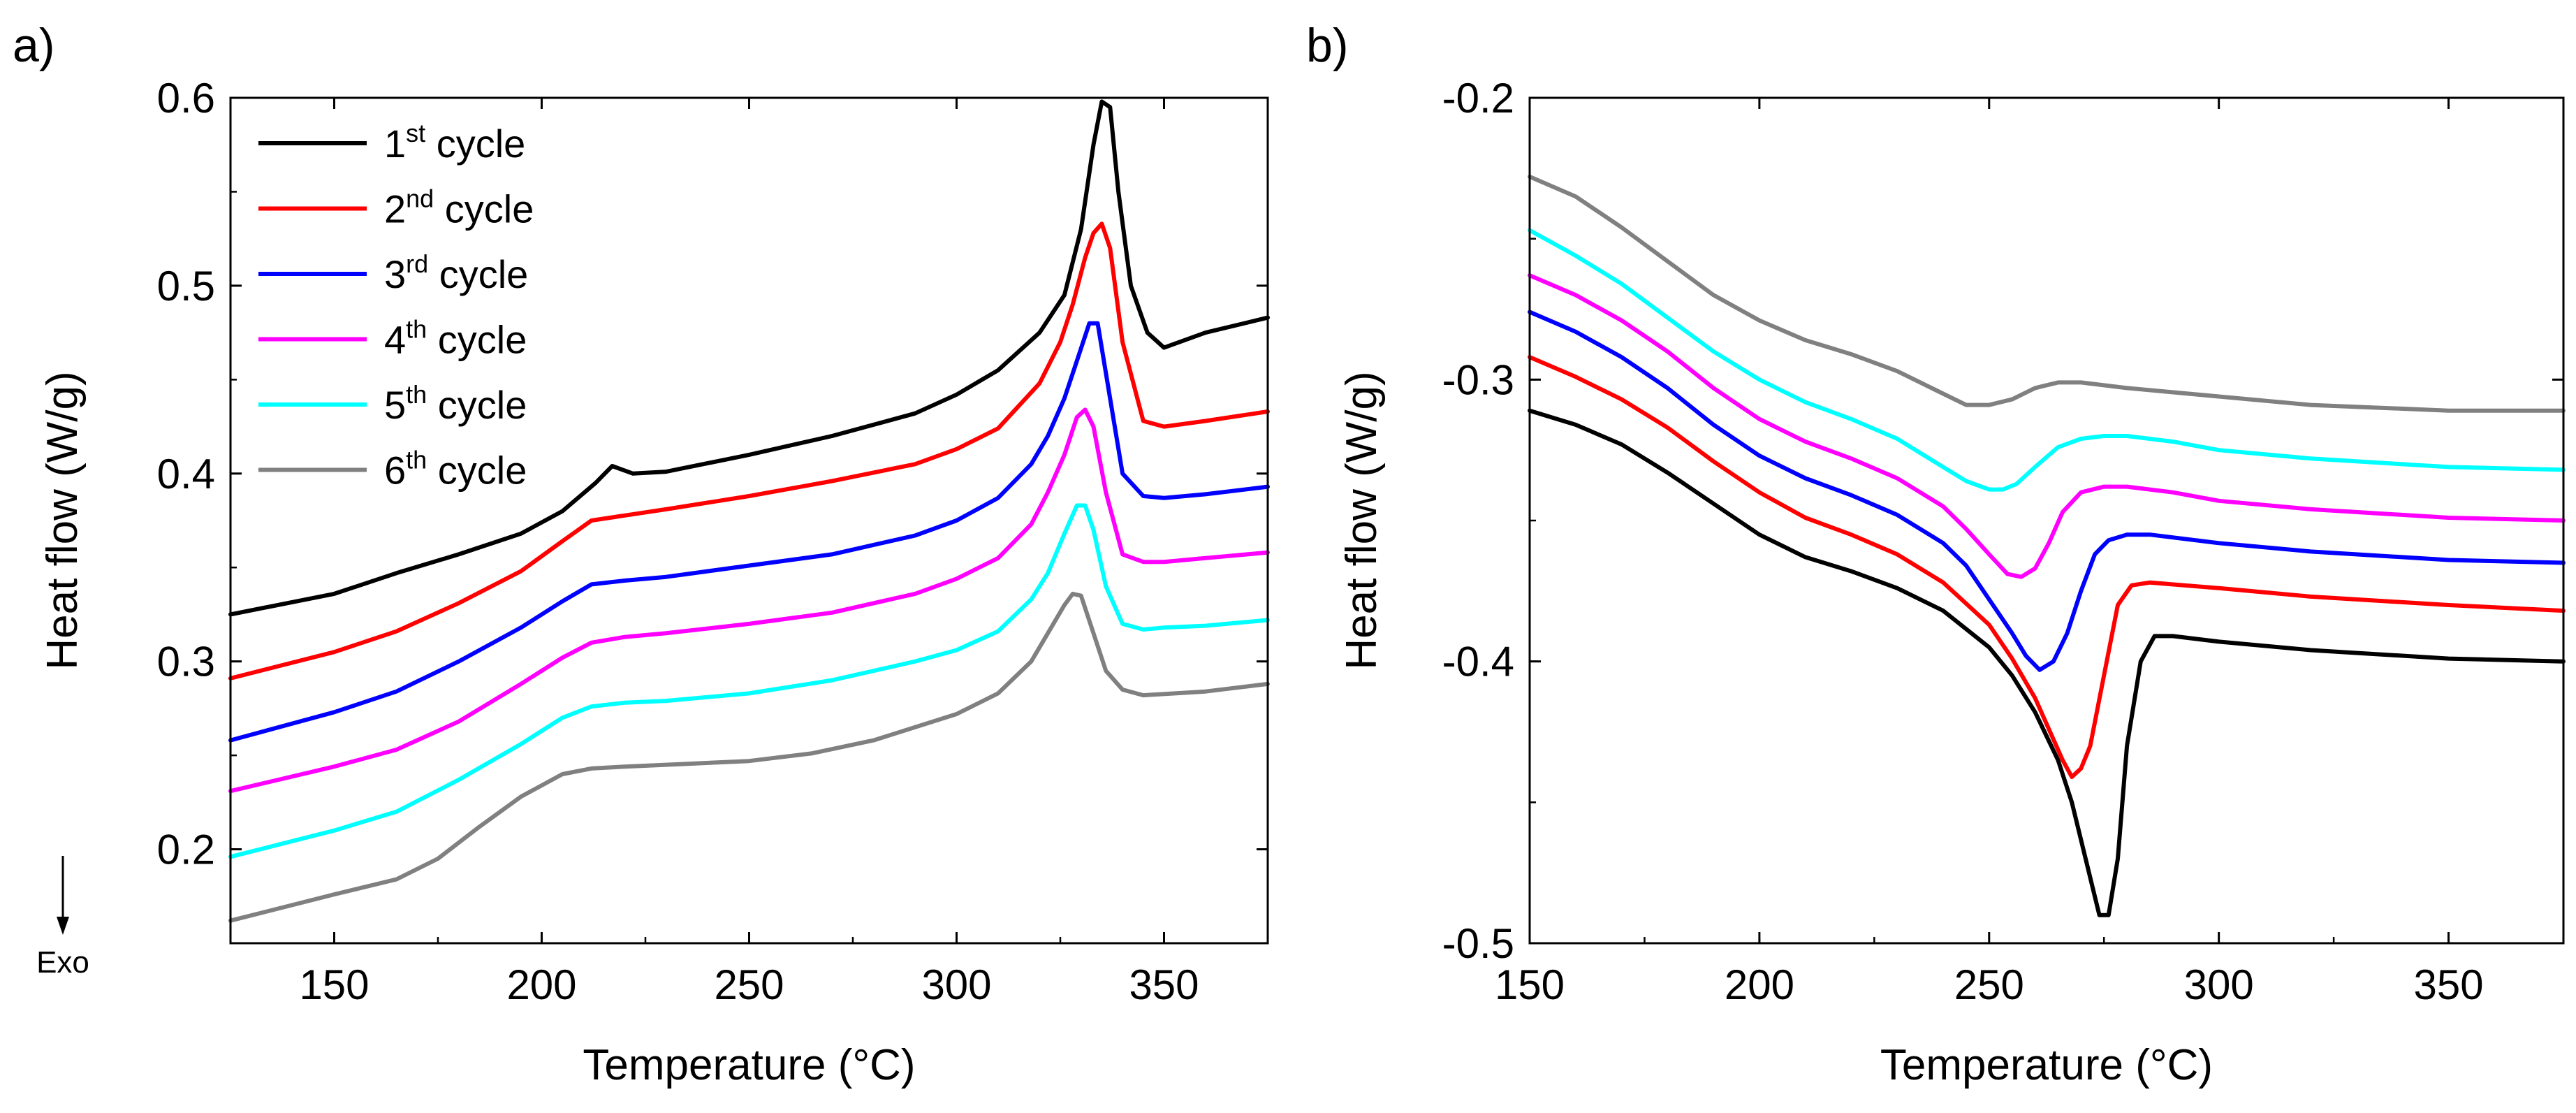 The width and height of the screenshot is (2576, 1113). Describe the element at coordinates (455, 469) in the screenshot. I see `legend-entry-6: 6th cycle` at that location.